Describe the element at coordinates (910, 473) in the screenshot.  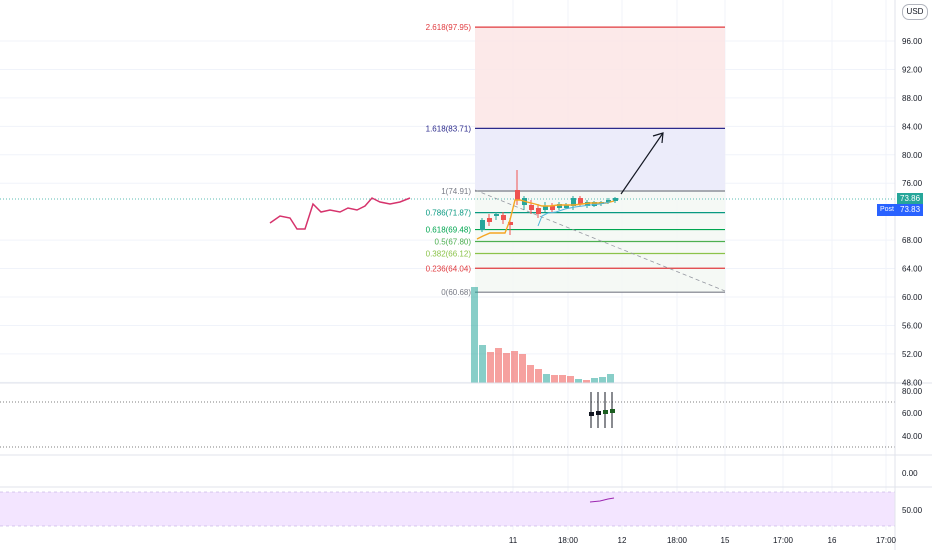
I see `osc2-tick: 0.00` at that location.